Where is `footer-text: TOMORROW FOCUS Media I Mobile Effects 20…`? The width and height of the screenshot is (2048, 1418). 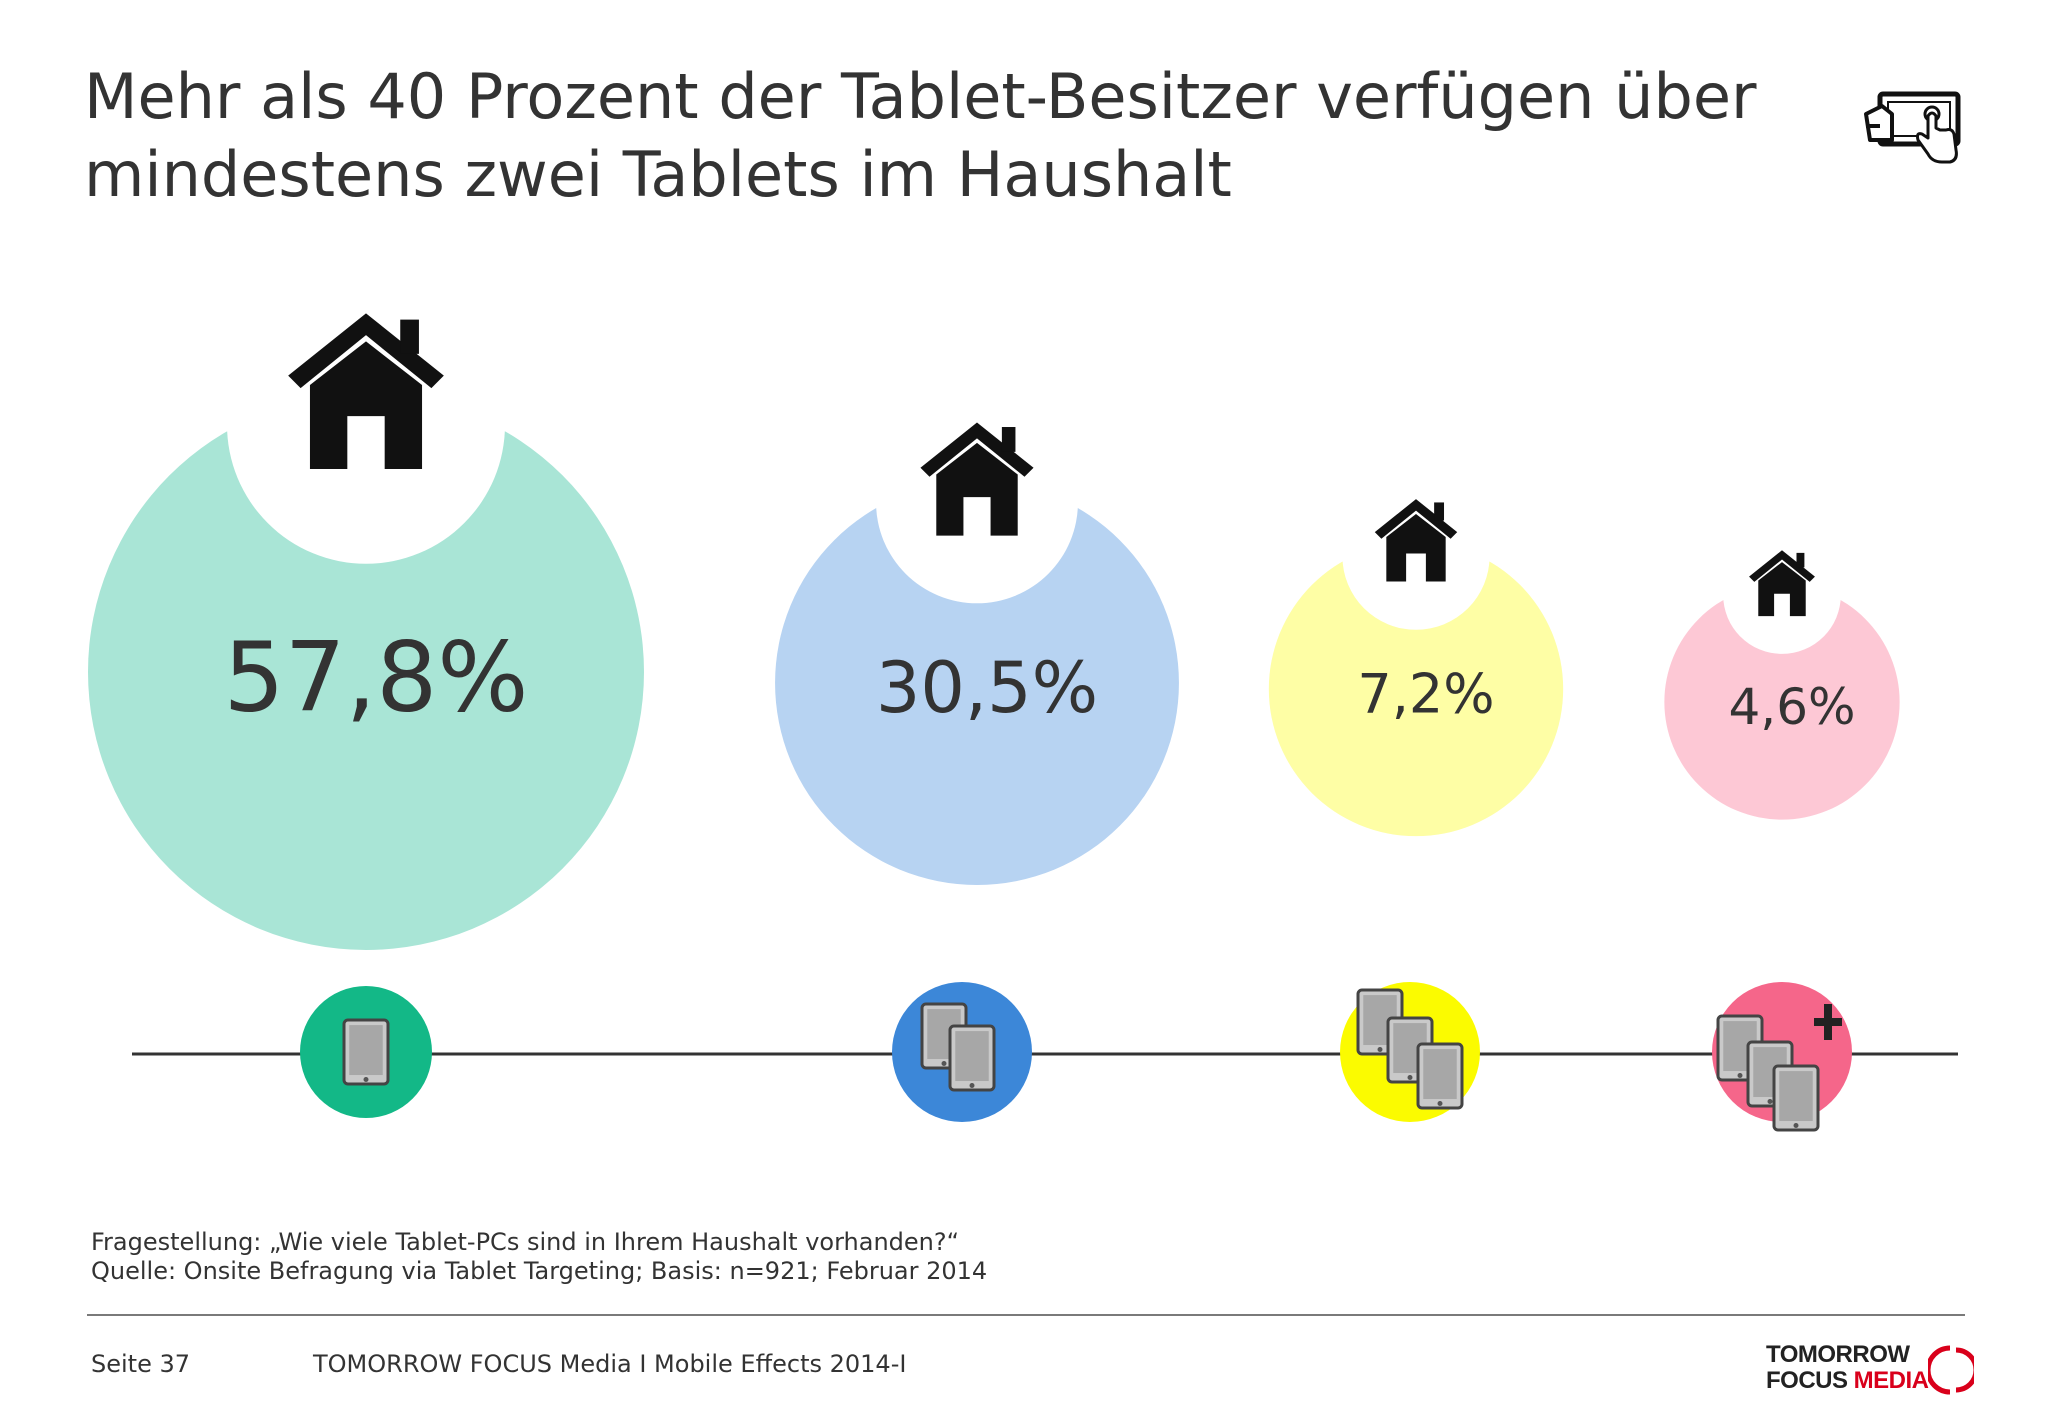 footer-text: TOMORROW FOCUS Media I Mobile Effects 20… is located at coordinates (610, 1364).